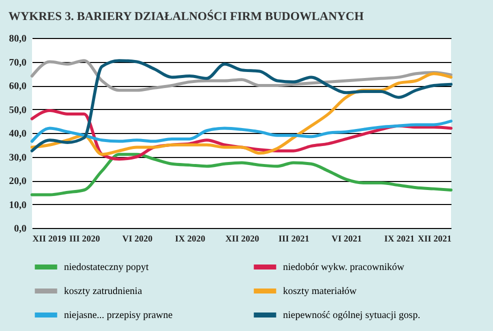  What do you see at coordinates (190, 239) in the screenshot?
I see `x-tick-label: IX 2020` at bounding box center [190, 239].